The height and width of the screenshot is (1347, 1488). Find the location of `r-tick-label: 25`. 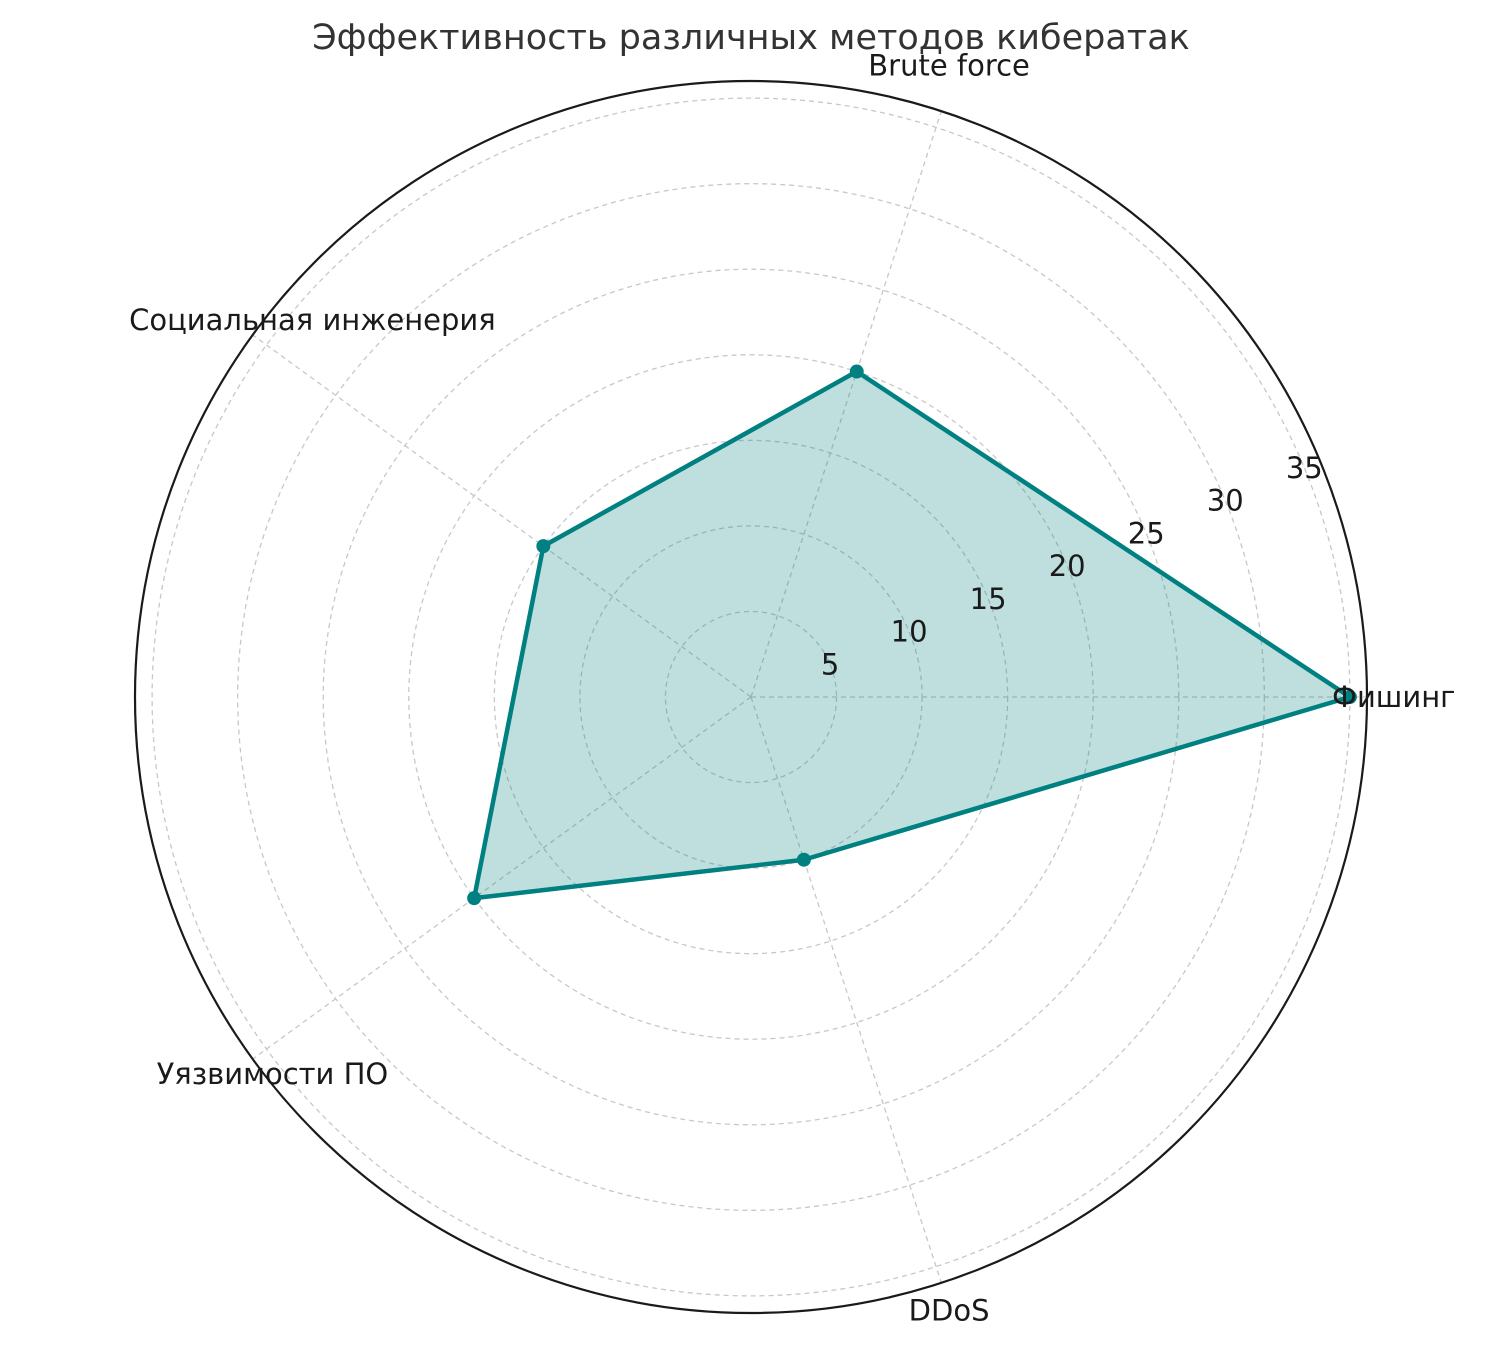

r-tick-label: 25 is located at coordinates (1146, 533).